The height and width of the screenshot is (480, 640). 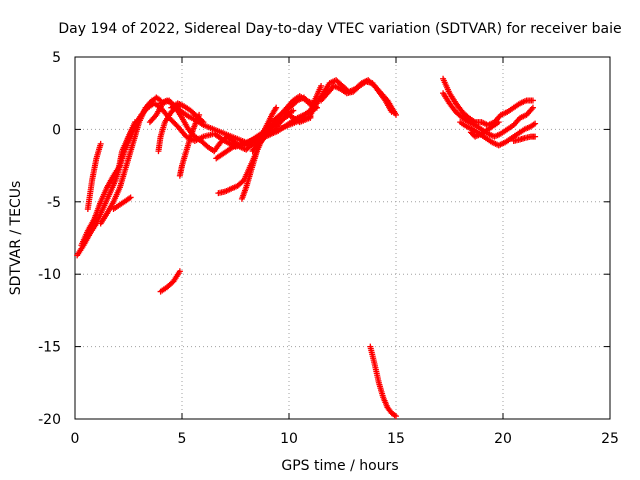 I want to click on y-tick-label: -20, so click(x=49, y=420).